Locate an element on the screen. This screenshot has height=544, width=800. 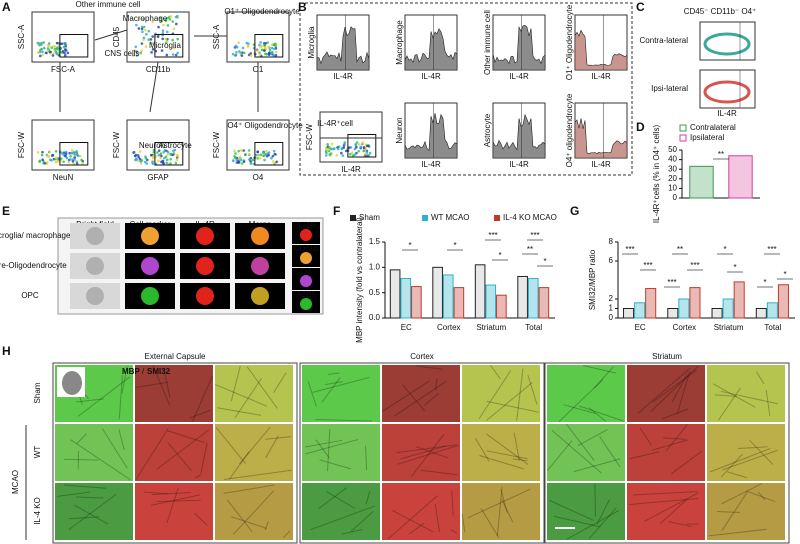
panel-b-frame is located at coordinates (466, 89).